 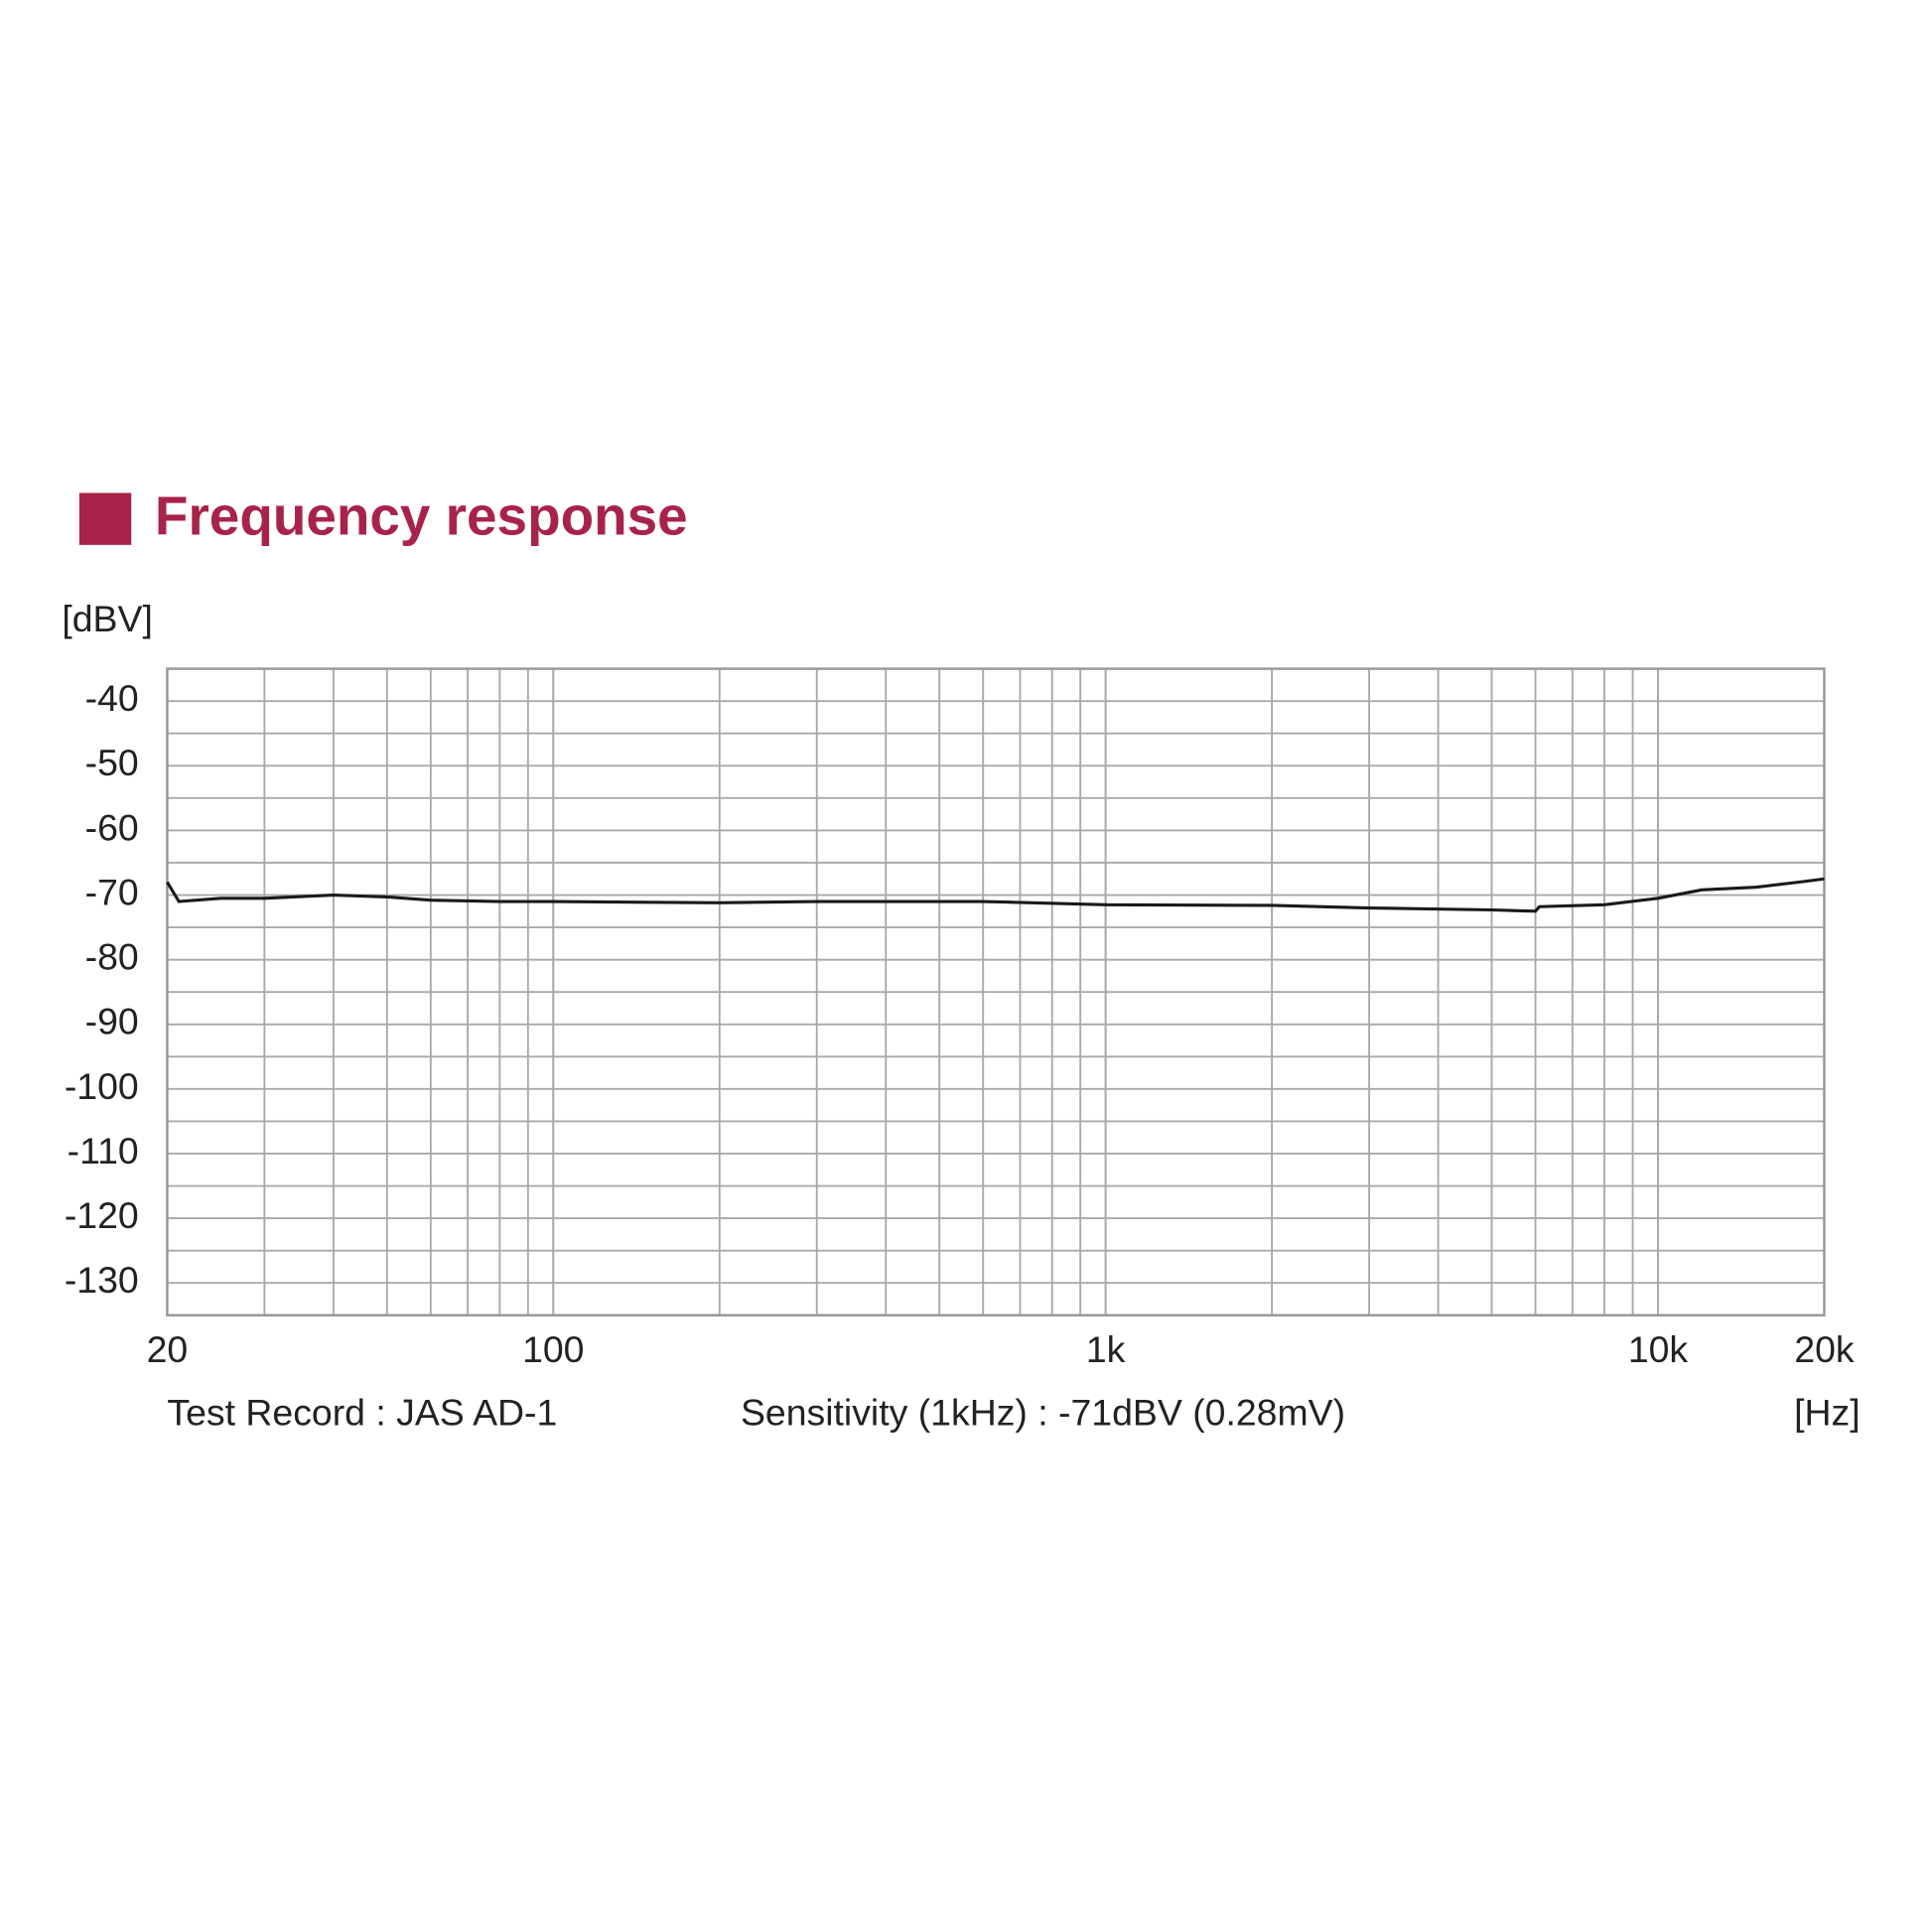 I want to click on x-tick-label: 1k, so click(x=1106, y=1349).